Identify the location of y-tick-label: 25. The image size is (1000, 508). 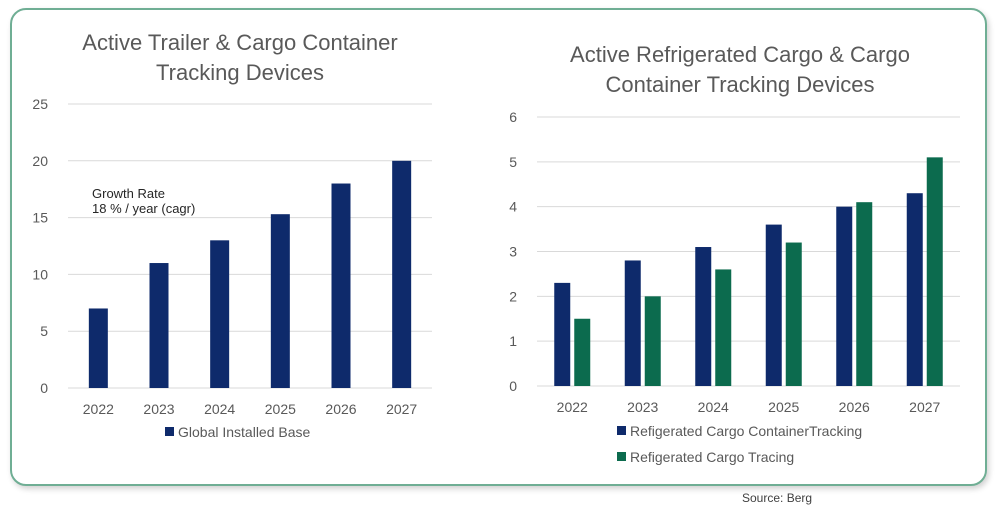
(40, 104).